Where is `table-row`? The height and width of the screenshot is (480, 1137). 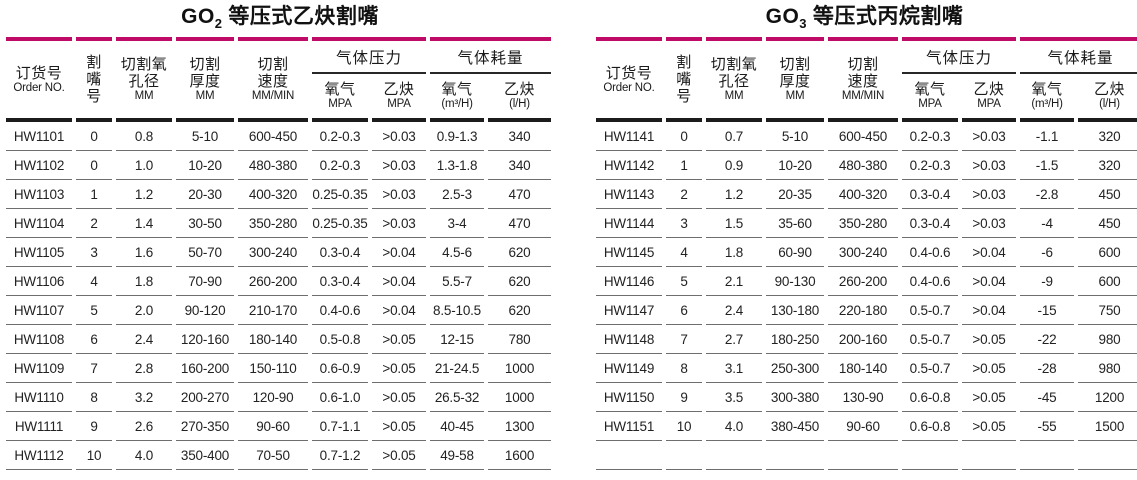 table-row is located at coordinates (866, 455).